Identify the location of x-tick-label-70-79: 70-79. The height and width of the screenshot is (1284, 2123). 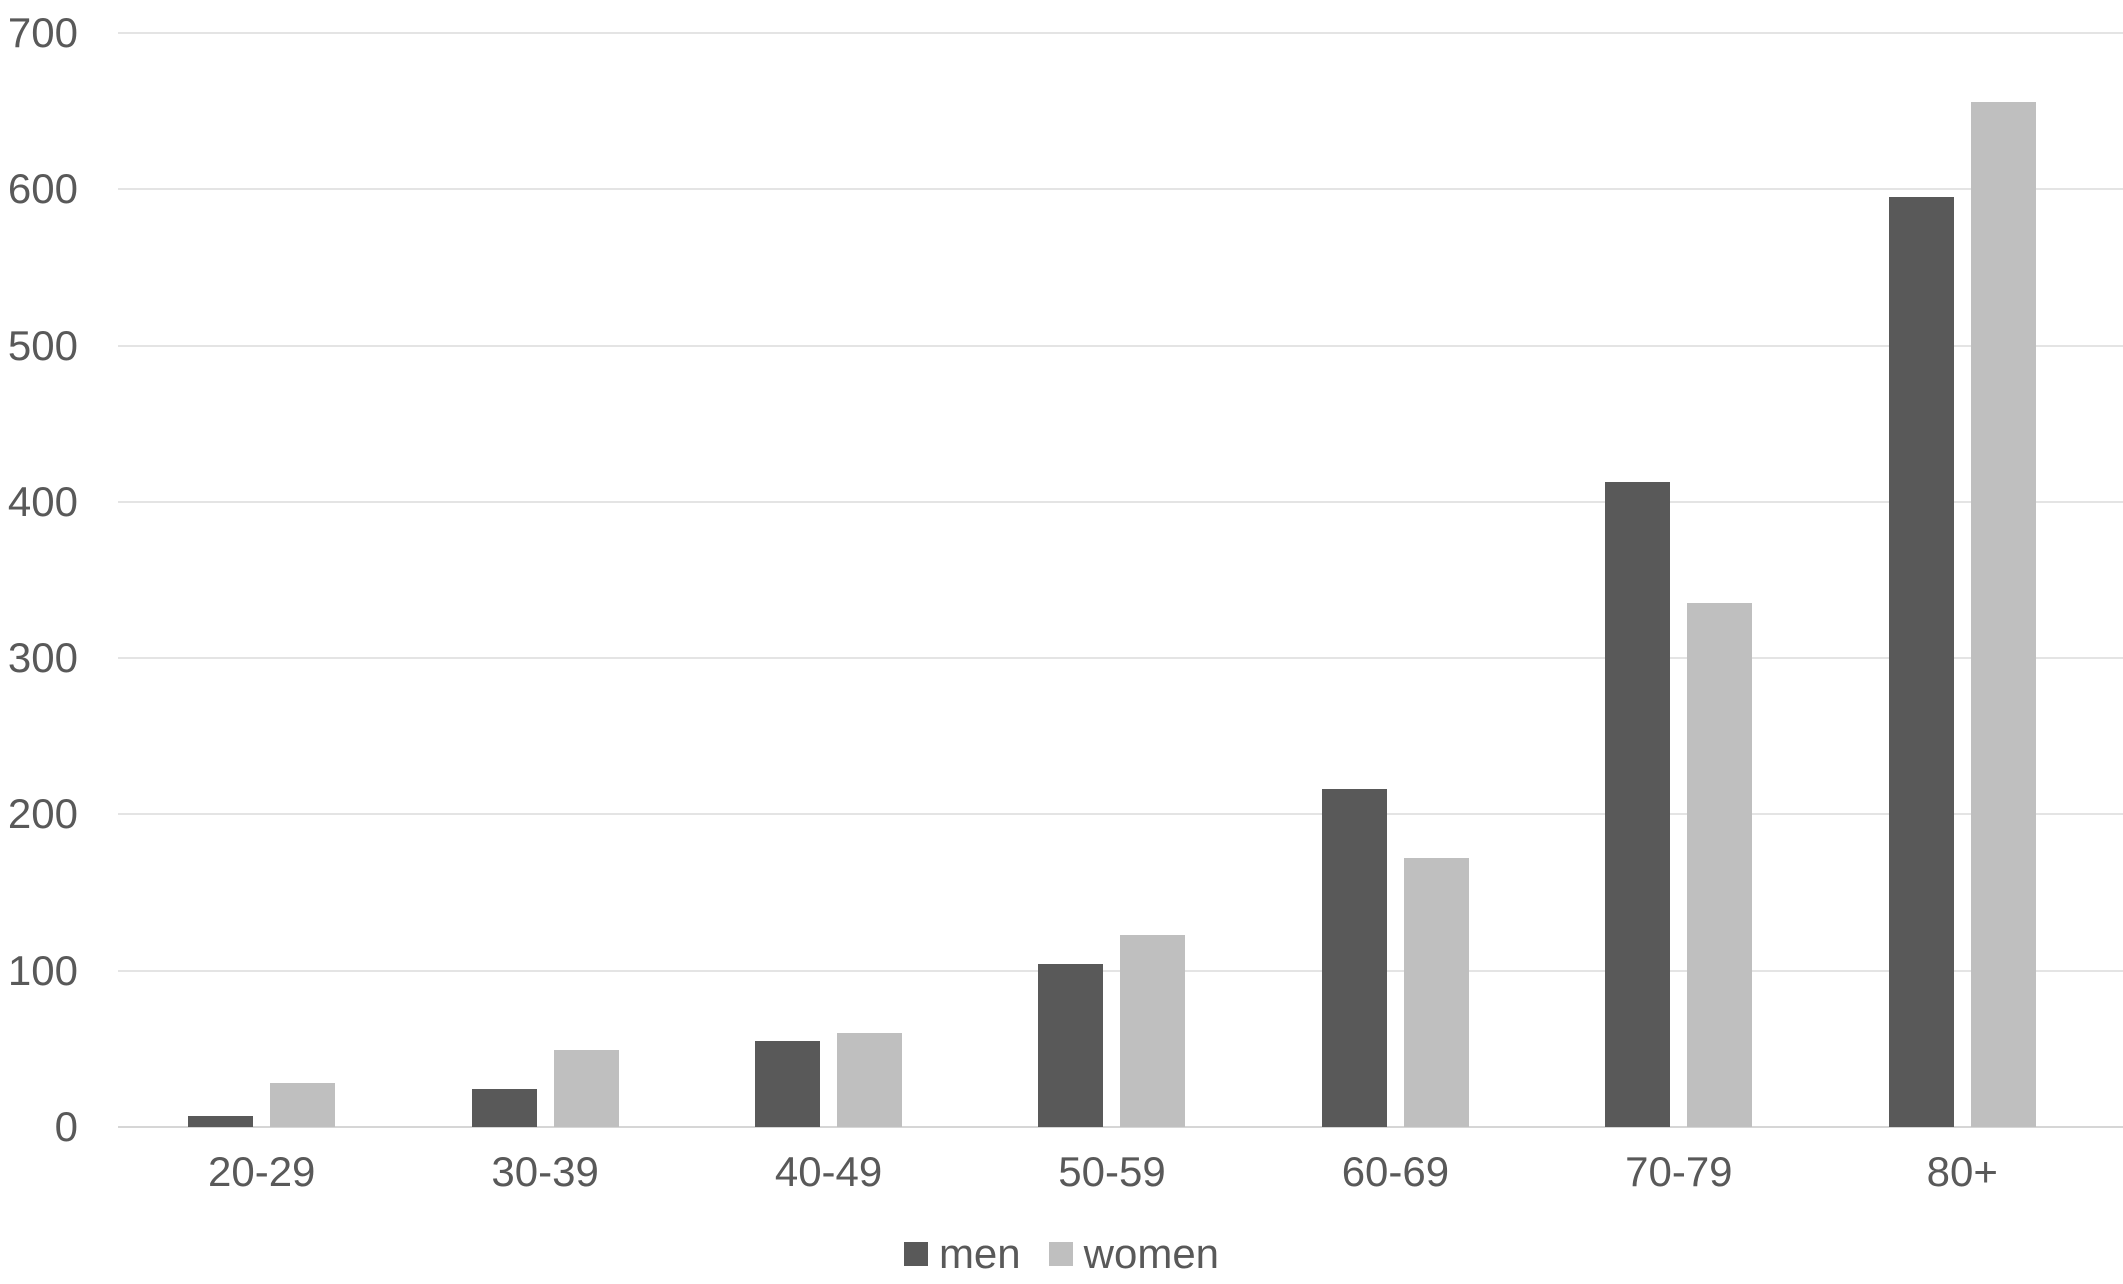
(1679, 1171).